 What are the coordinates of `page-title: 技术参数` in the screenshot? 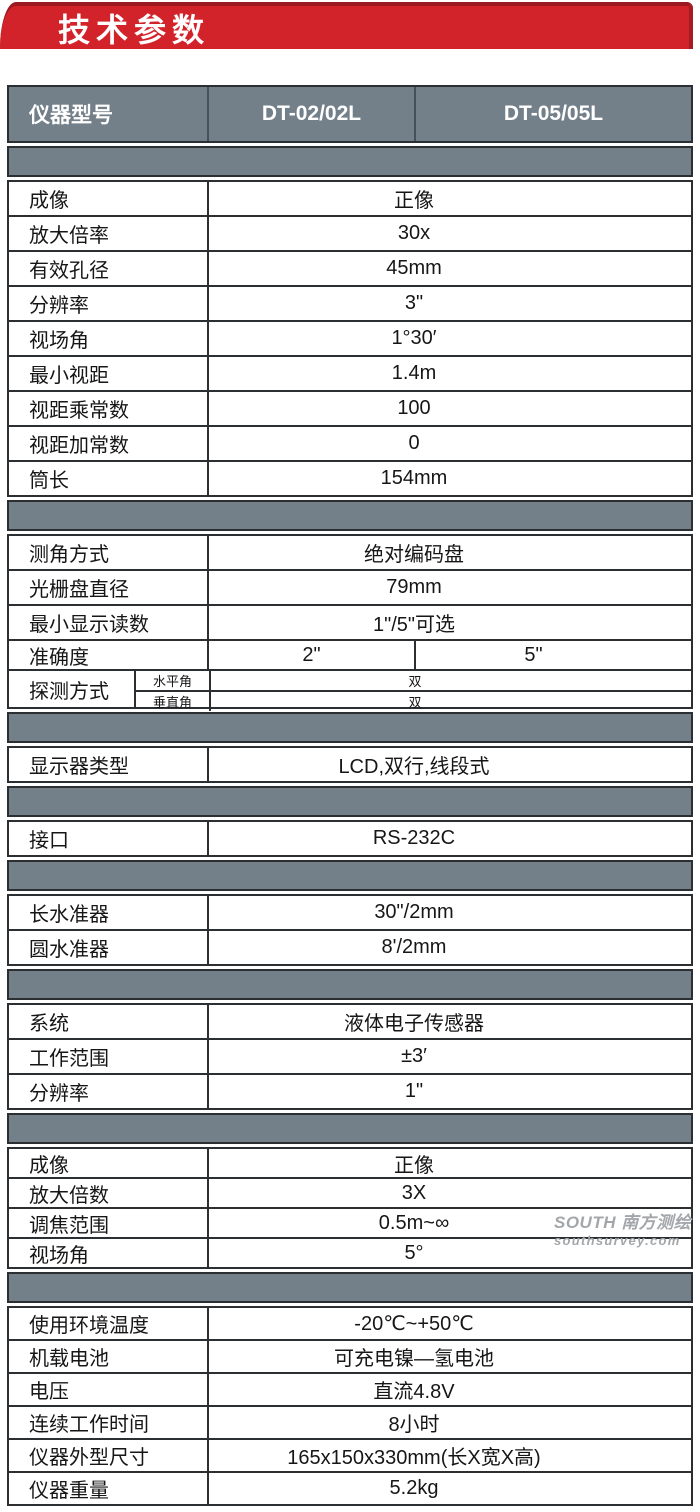 It's located at (134, 29).